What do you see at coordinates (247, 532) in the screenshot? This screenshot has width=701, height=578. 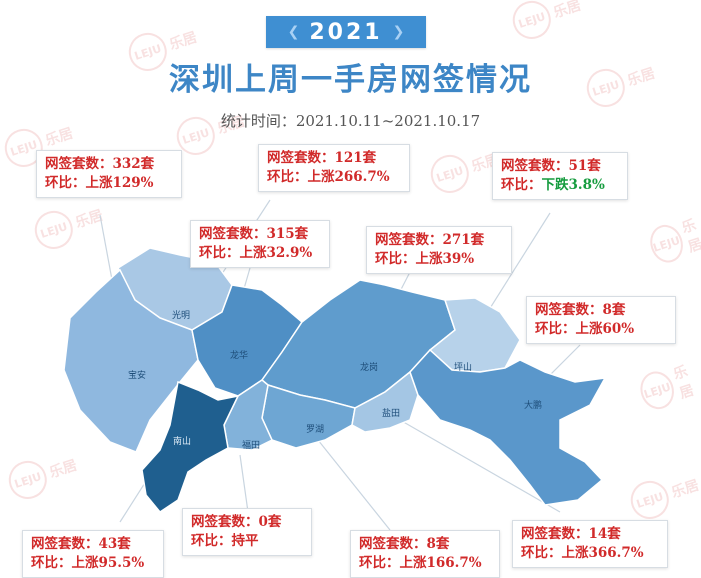 I see `card-futian: 网签套数：0套 环比：持平` at bounding box center [247, 532].